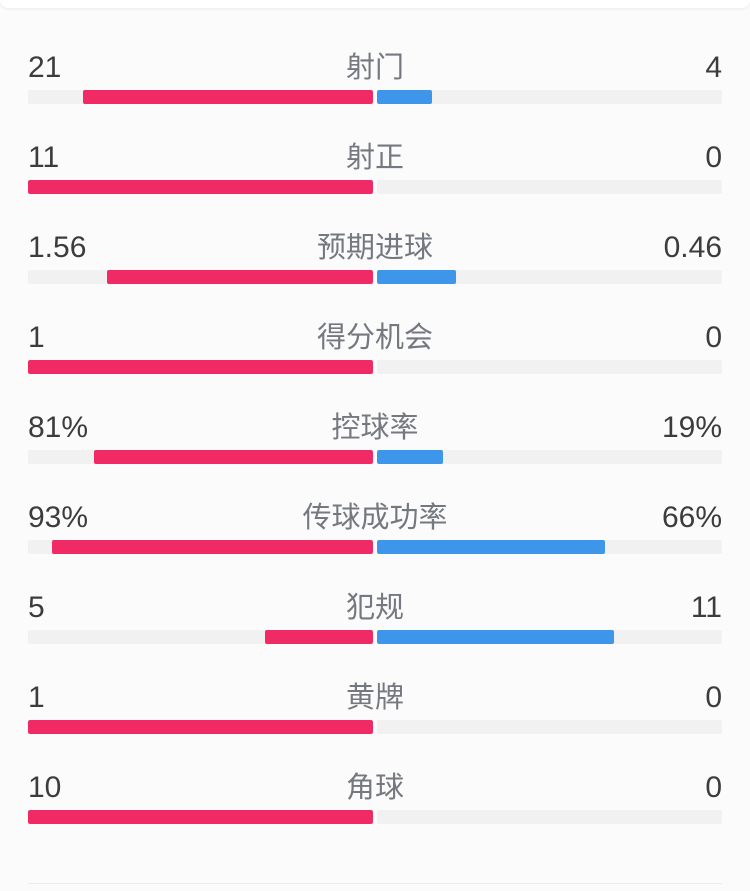 The image size is (750, 891). I want to click on stat-label: 预期进球, so click(374, 248).